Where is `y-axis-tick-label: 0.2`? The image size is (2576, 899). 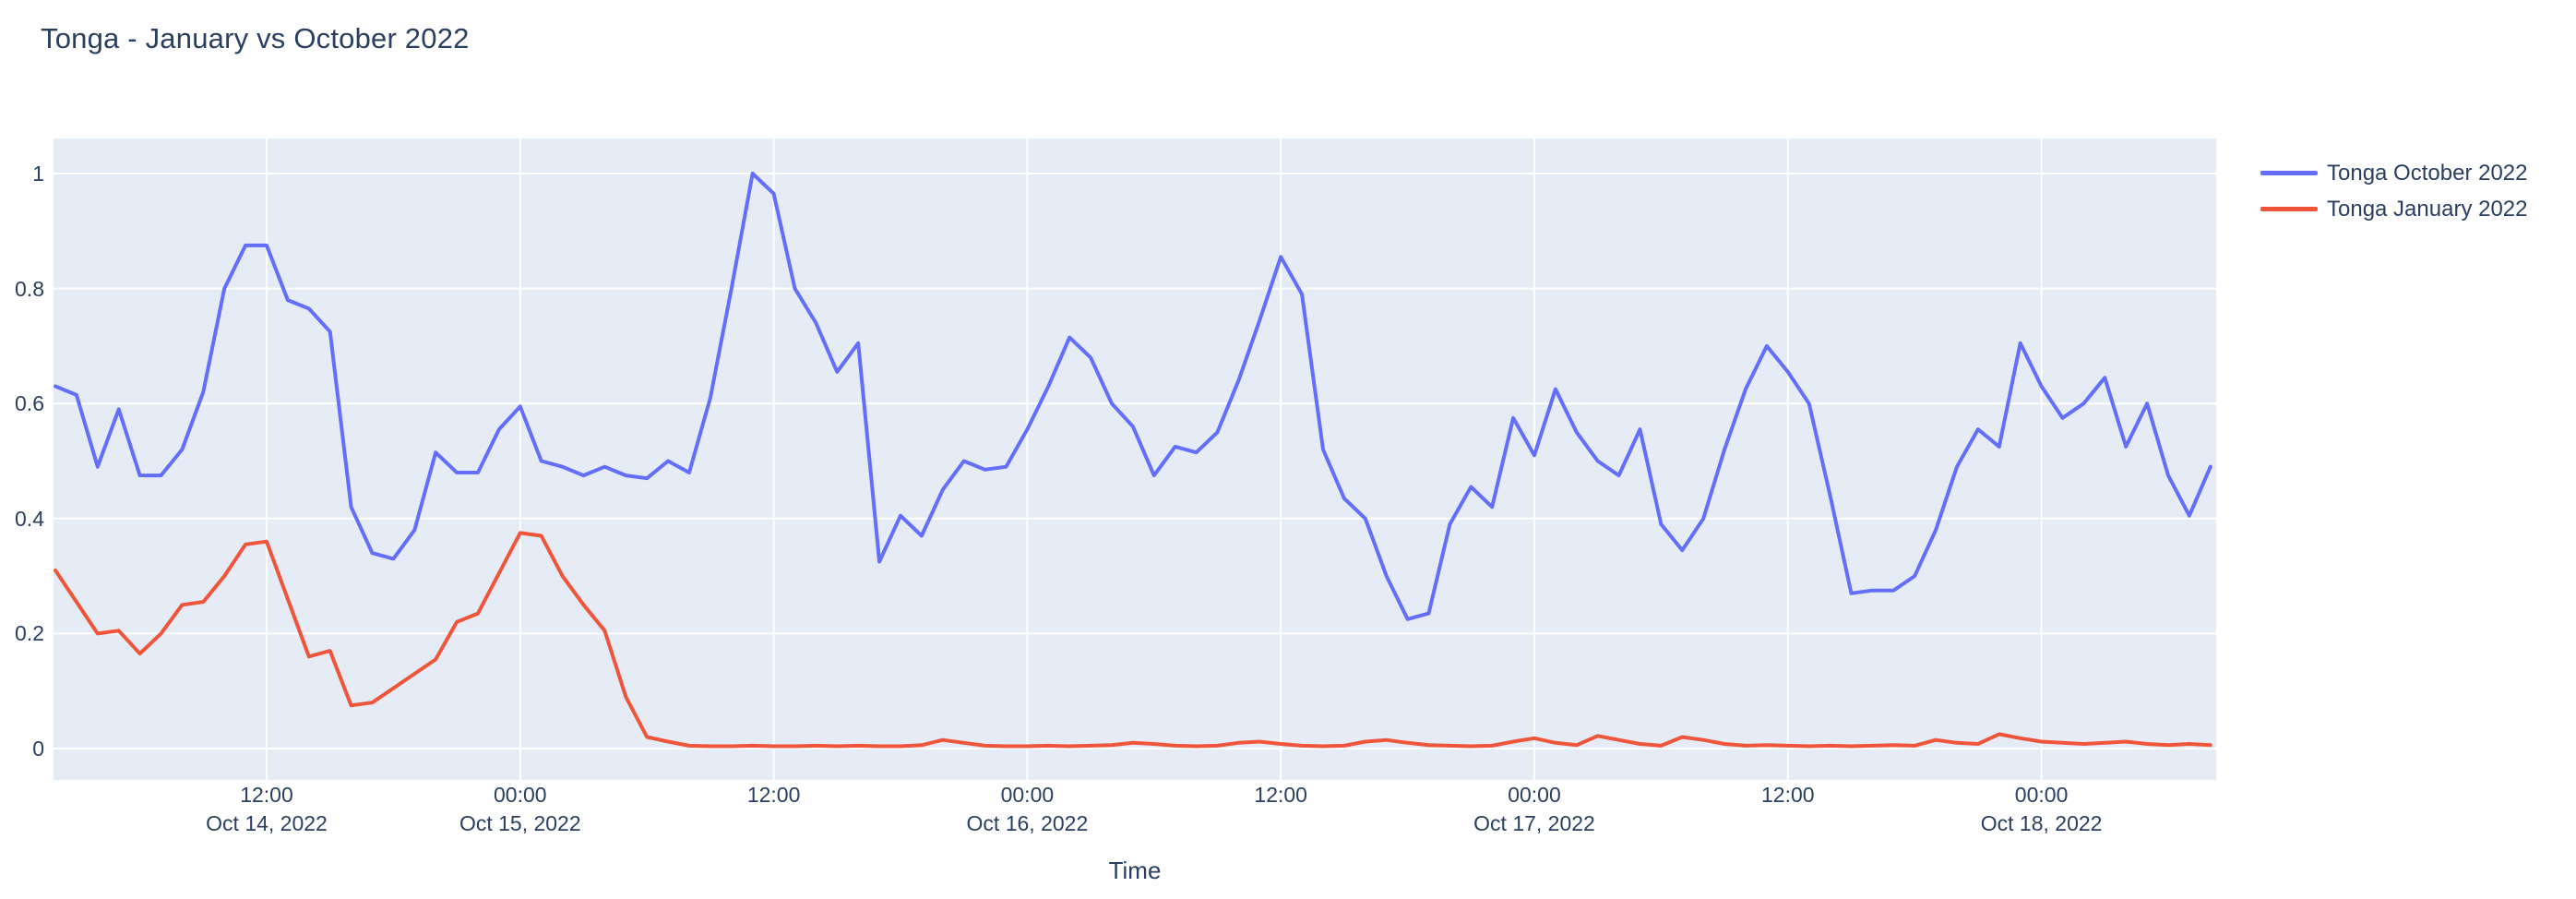
y-axis-tick-label: 0.2 is located at coordinates (29, 633).